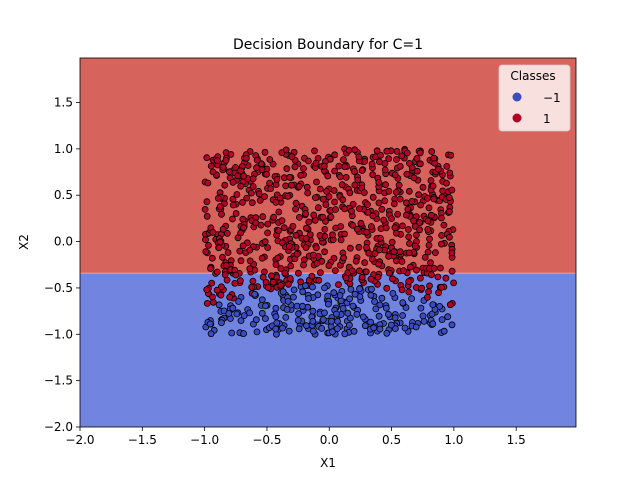  What do you see at coordinates (453, 440) in the screenshot?
I see `x-tick-label: 1.0` at bounding box center [453, 440].